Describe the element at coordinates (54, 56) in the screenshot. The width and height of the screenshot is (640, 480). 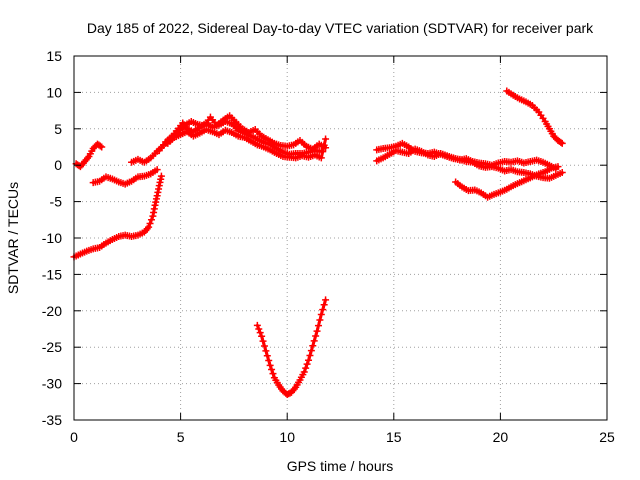
I see `y-tick-label: 15` at that location.